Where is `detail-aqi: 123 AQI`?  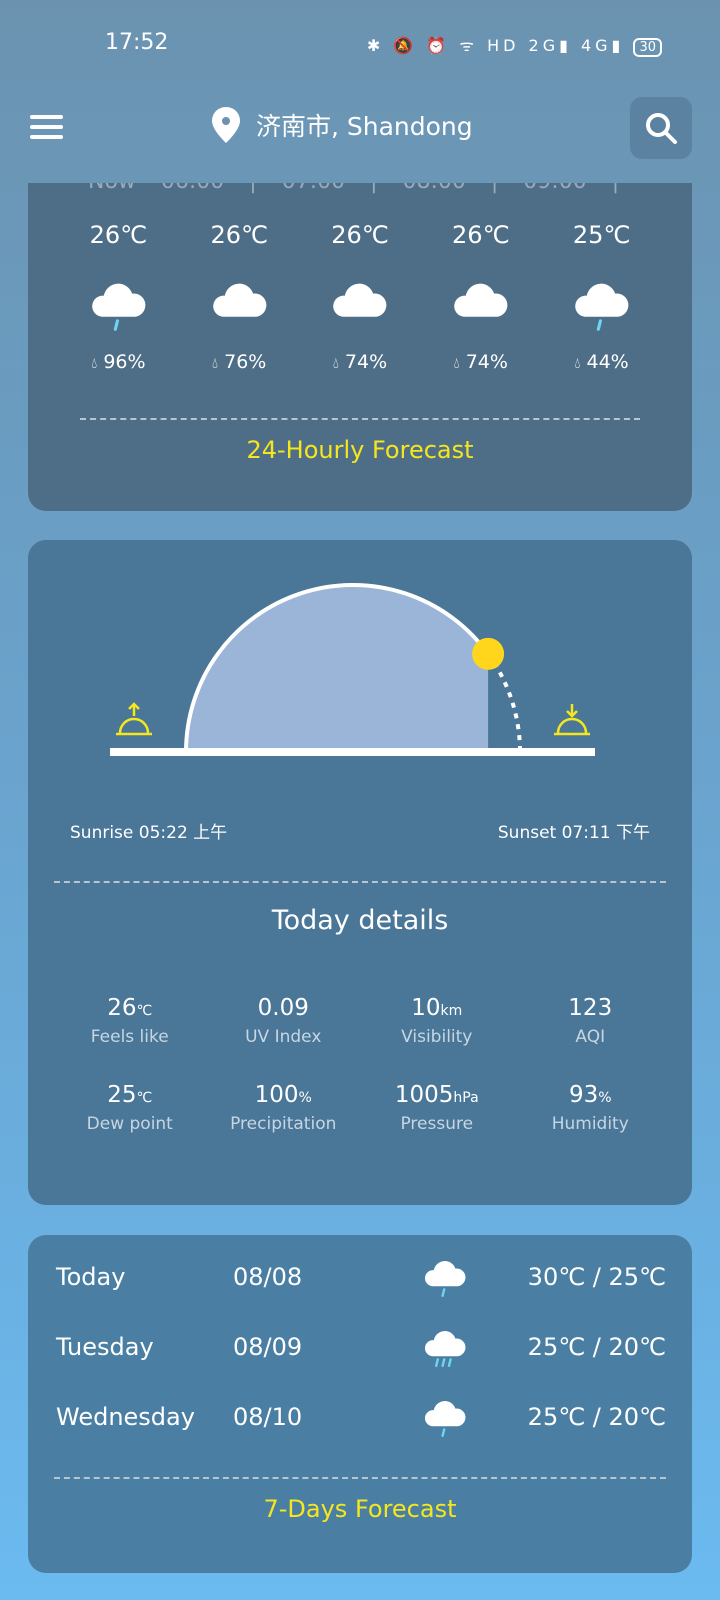
detail-aqi: 123 AQI is located at coordinates (591, 1021).